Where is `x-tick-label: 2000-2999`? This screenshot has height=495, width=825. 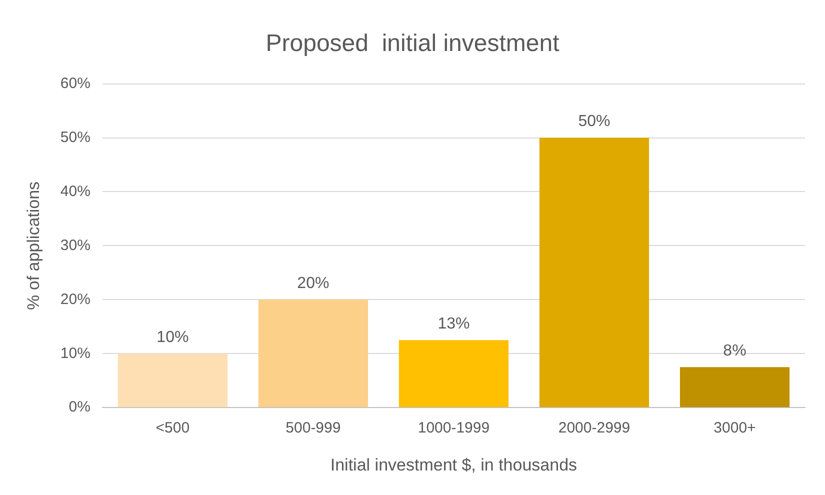
x-tick-label: 2000-2999 is located at coordinates (594, 428).